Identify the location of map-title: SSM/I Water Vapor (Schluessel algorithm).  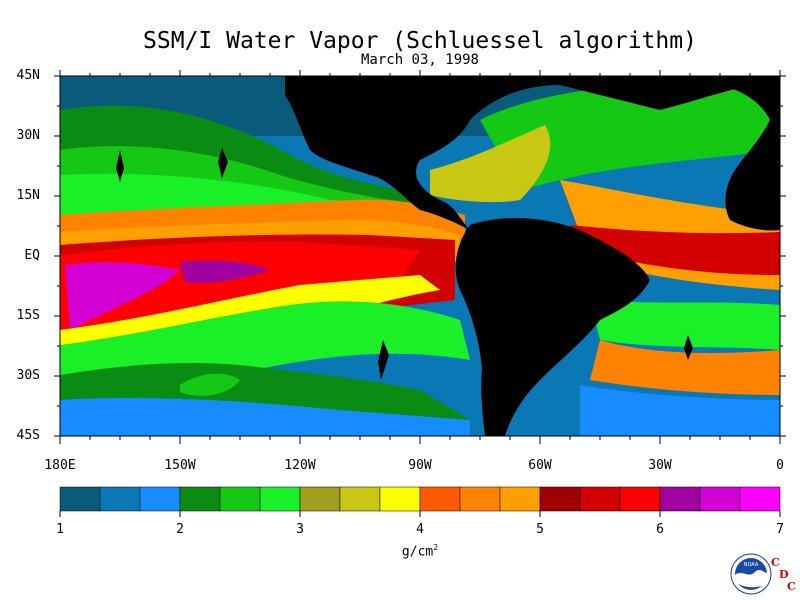
(420, 41).